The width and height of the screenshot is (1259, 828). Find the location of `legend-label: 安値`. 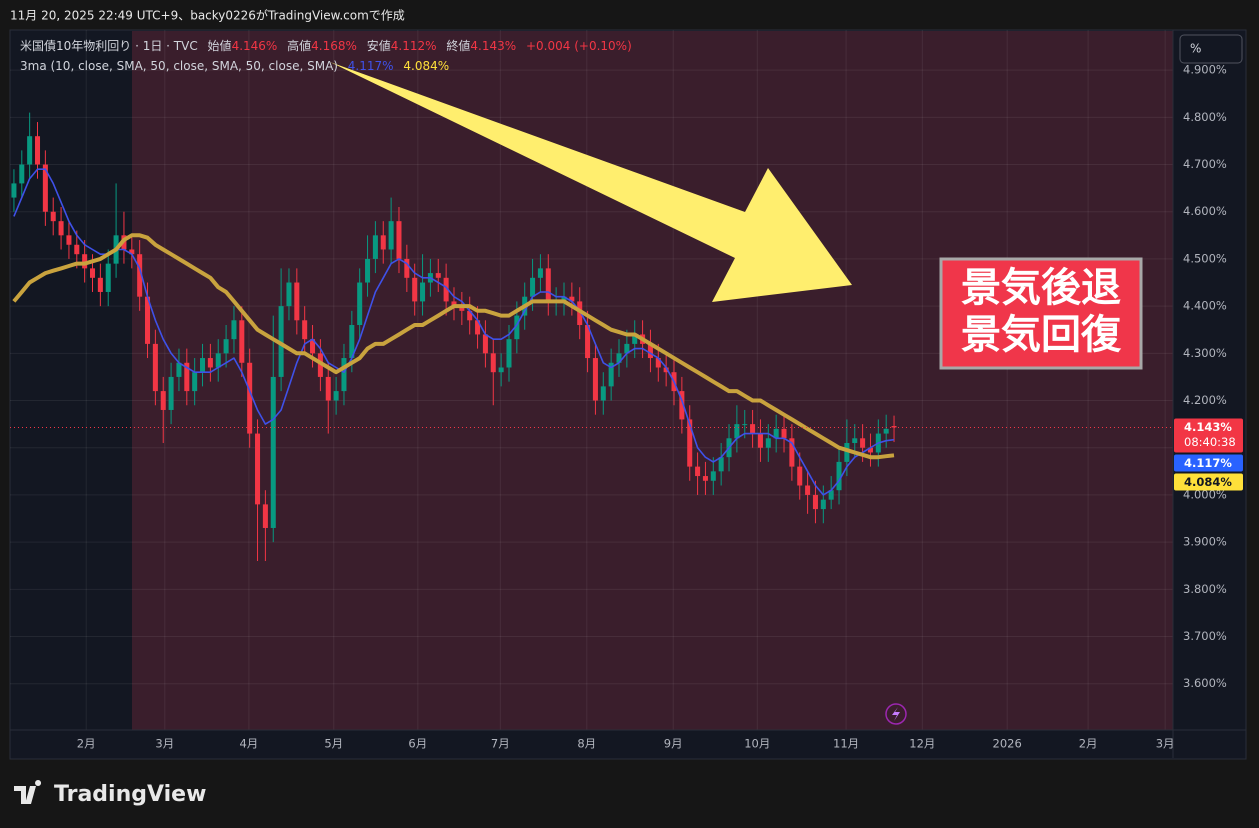

legend-label: 安値 is located at coordinates (379, 45).